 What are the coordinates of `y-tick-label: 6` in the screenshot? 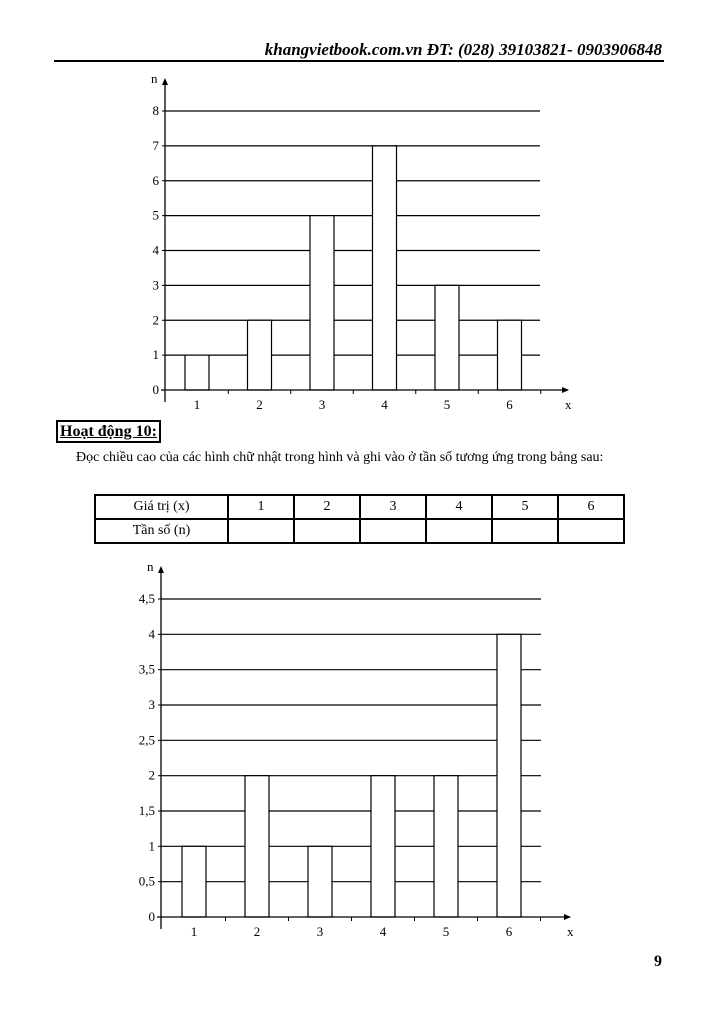 It's located at (156, 180).